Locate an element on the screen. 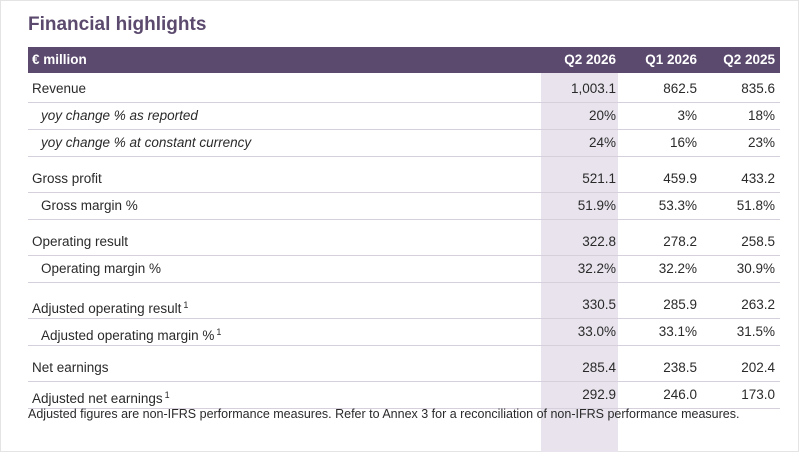  current-quarter-highlight is located at coordinates (579, 262).